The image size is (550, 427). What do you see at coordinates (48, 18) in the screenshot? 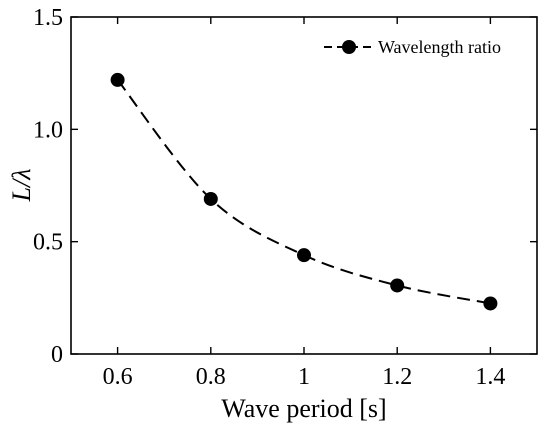
I see `y-tick-label: 1.5` at bounding box center [48, 18].